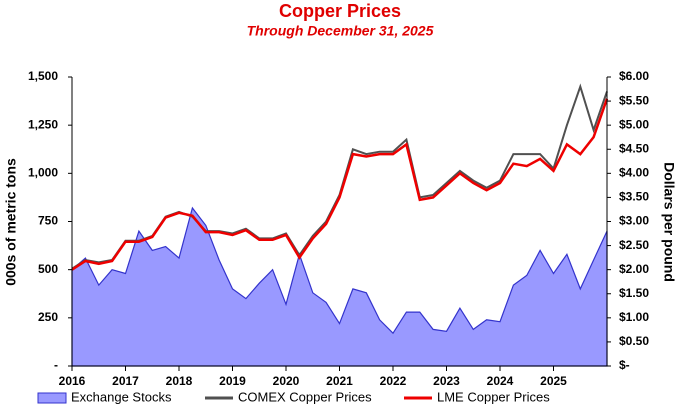  Describe the element at coordinates (11, 222) in the screenshot. I see `y-axis-title: 000s of metric tons` at that location.